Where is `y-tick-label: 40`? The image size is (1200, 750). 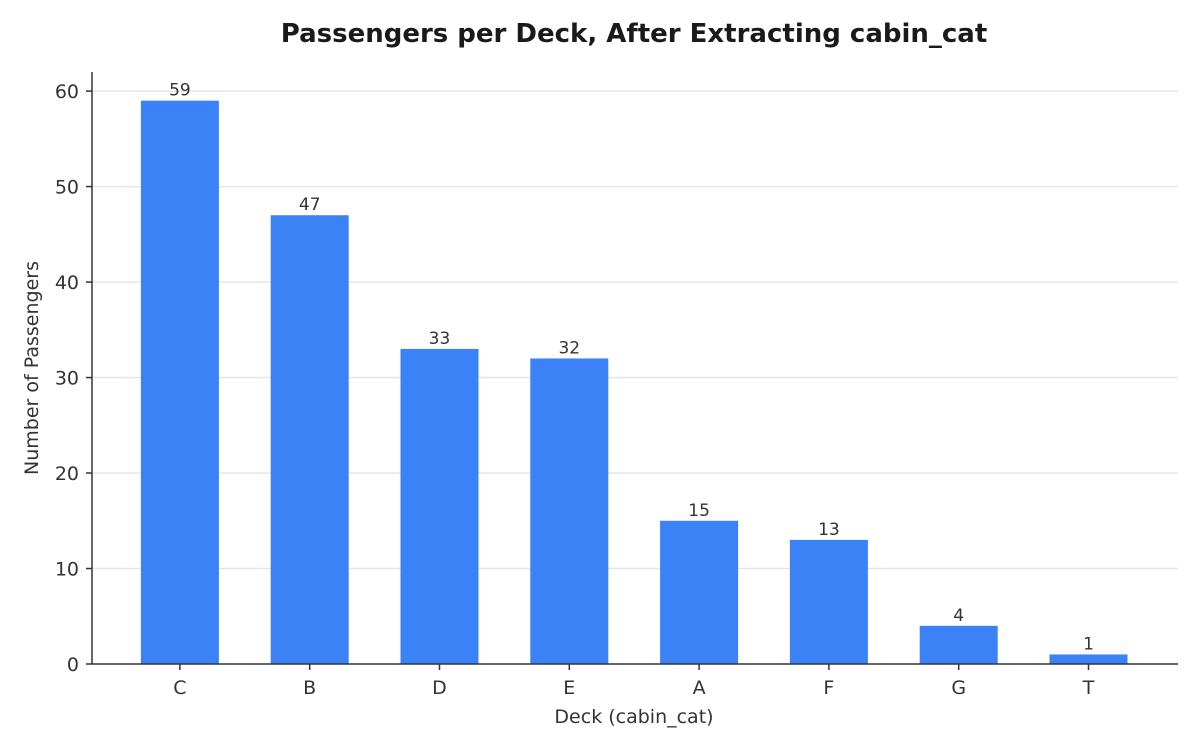
y-tick-label: 40 is located at coordinates (67, 283).